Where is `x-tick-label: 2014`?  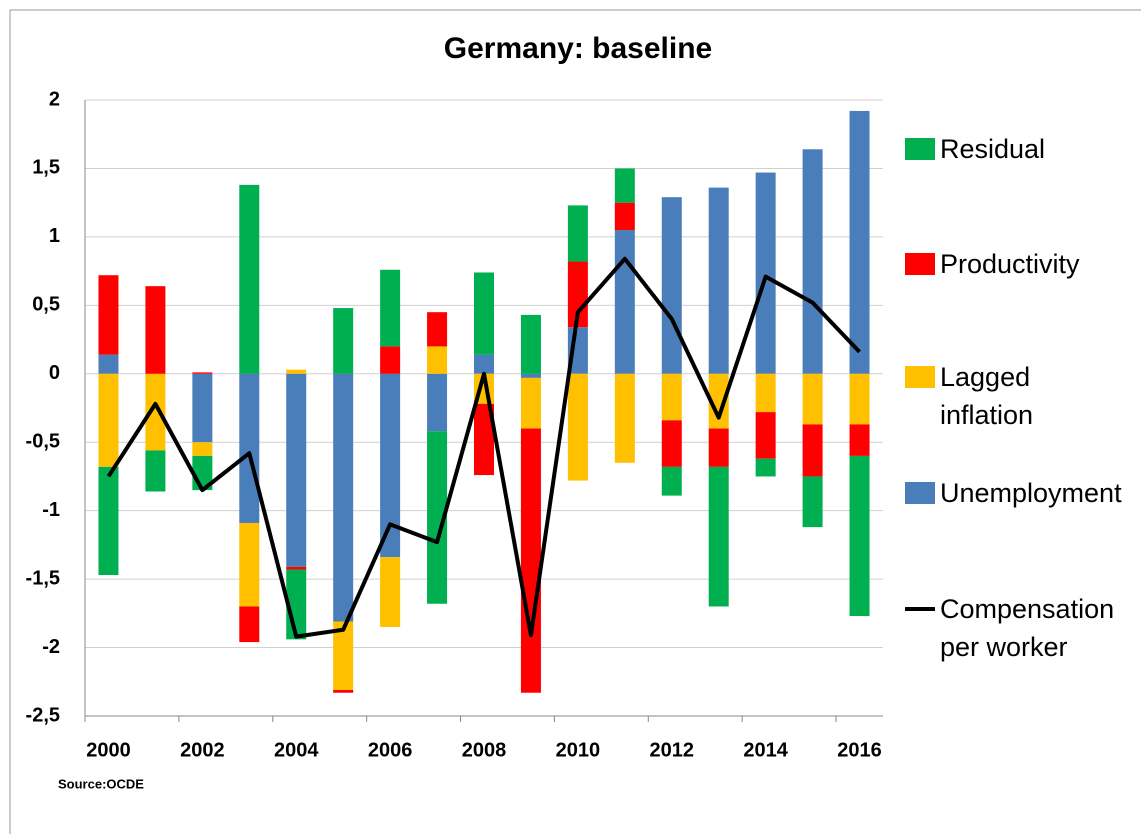 x-tick-label: 2014 is located at coordinates (765, 750).